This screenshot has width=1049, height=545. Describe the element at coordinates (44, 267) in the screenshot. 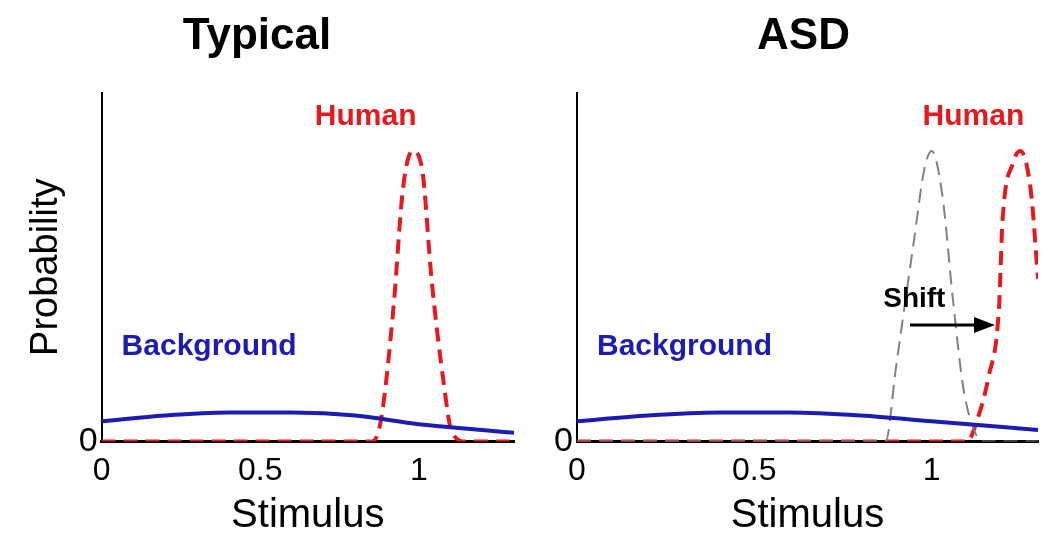

I see `y-axis-title: Probability` at that location.